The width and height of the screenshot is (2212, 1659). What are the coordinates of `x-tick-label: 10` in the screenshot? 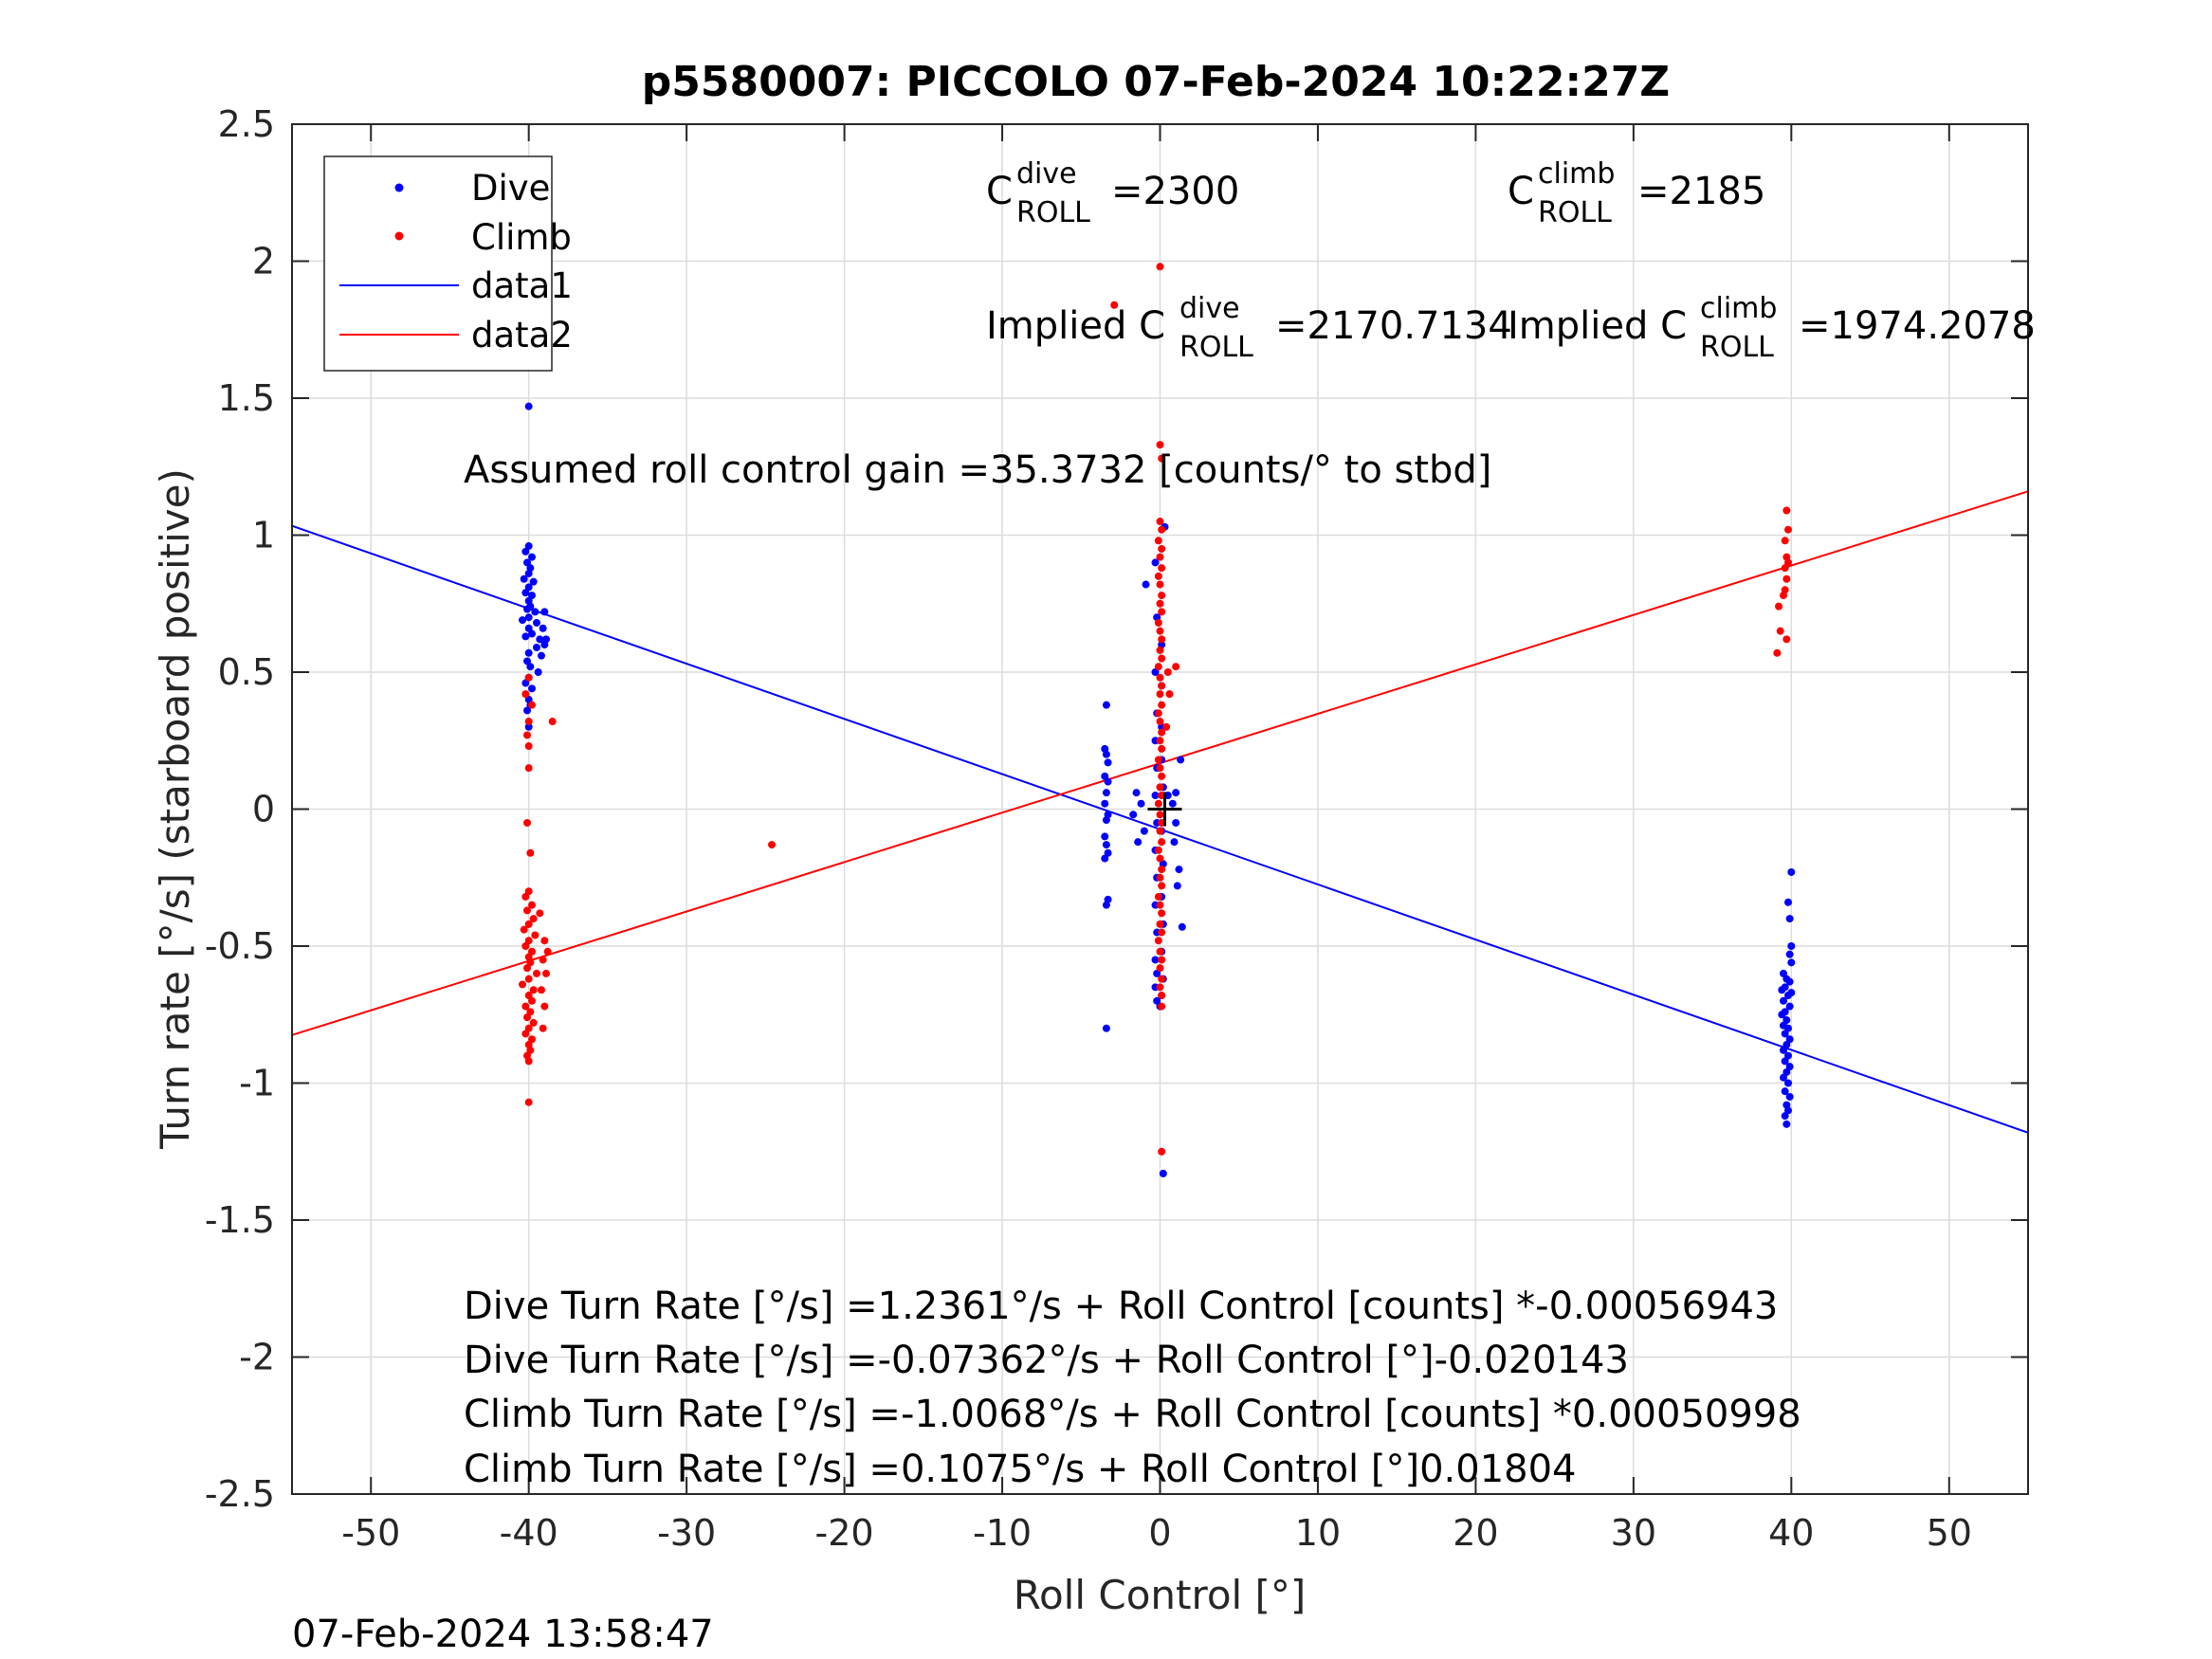 It's located at (1318, 1533).